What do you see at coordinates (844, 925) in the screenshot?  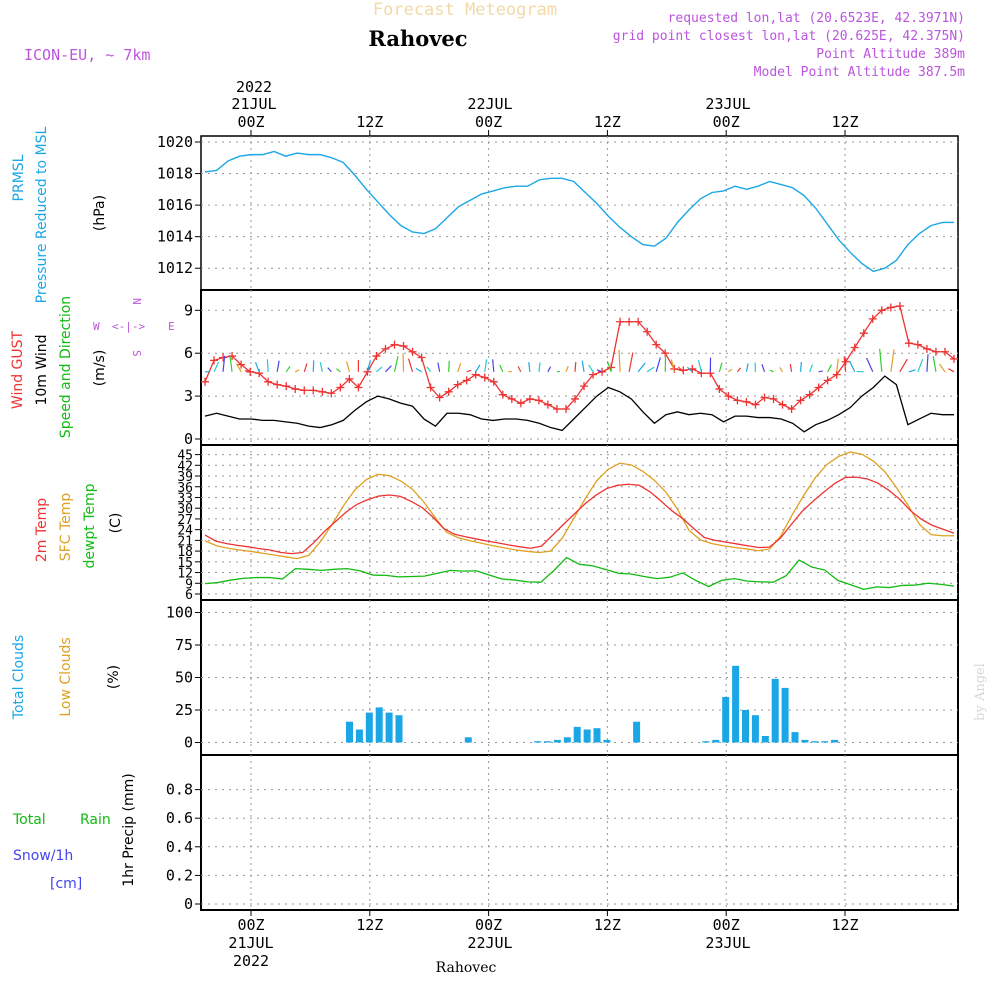 I see `bottom-hour-label: 12Z` at bounding box center [844, 925].